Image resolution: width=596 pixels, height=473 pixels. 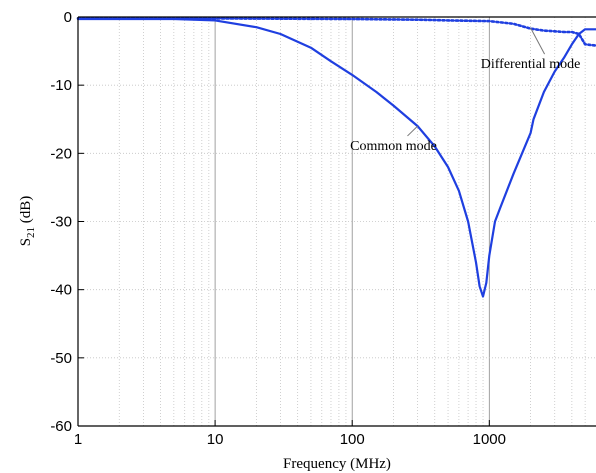 I want to click on annotation-differential-mode: Differential mode, so click(x=531, y=64).